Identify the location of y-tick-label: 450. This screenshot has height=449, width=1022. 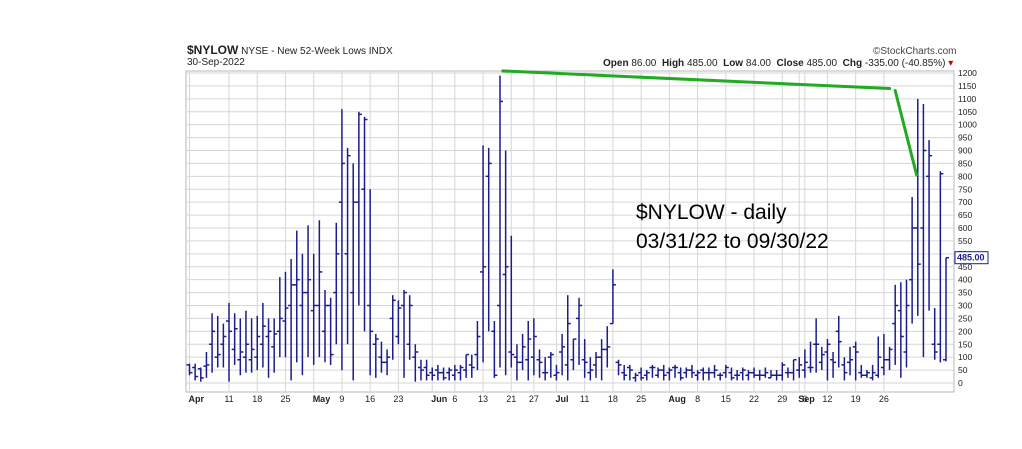
(965, 267).